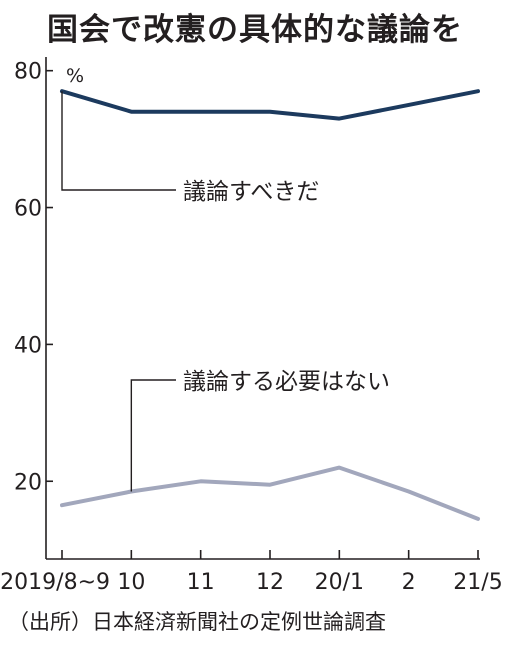 The height and width of the screenshot is (647, 510). Describe the element at coordinates (339, 582) in the screenshot. I see `x-tick-label: 20/1` at that location.